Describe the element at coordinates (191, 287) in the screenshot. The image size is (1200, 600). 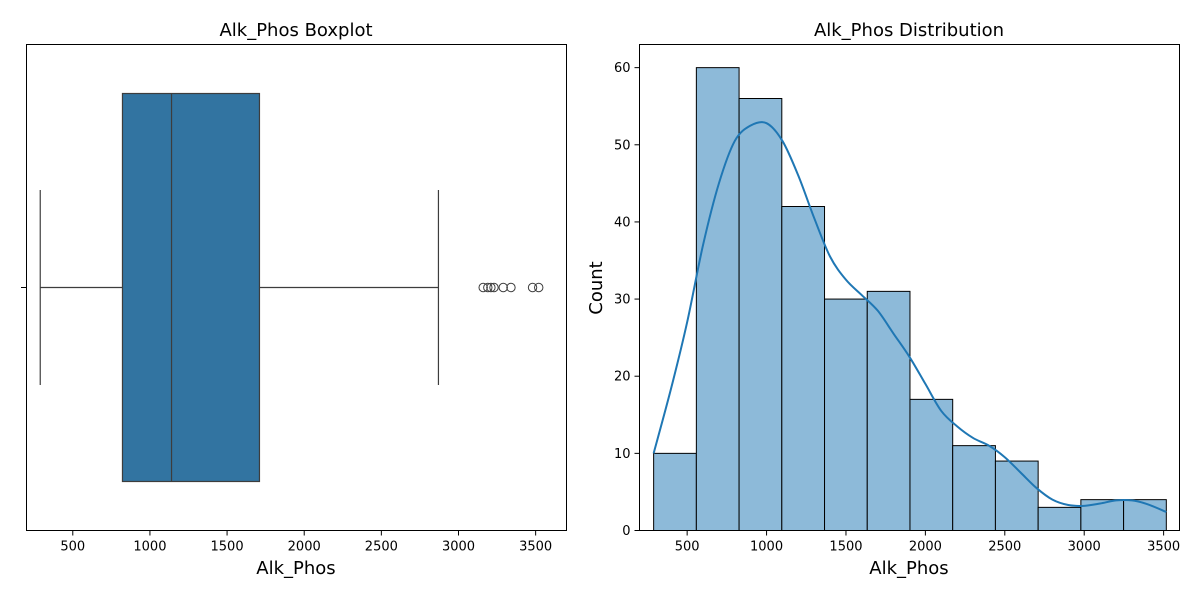
I see `iqr-box` at that location.